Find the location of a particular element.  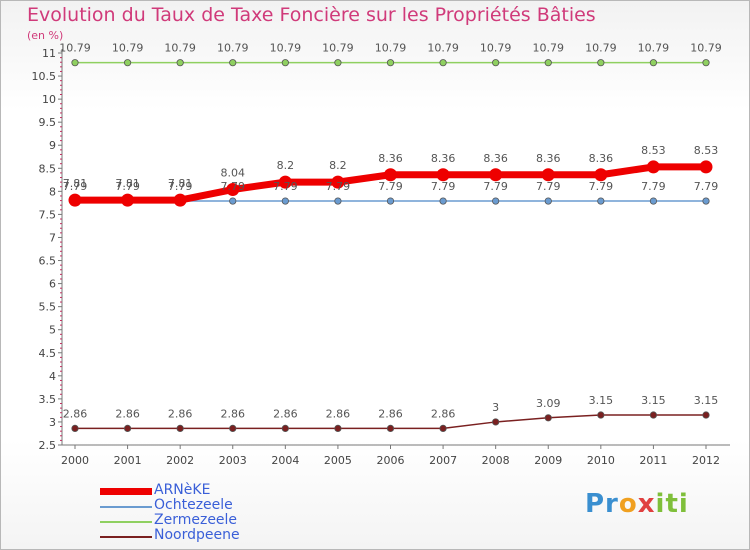

data-label: 8.2 is located at coordinates (286, 165).